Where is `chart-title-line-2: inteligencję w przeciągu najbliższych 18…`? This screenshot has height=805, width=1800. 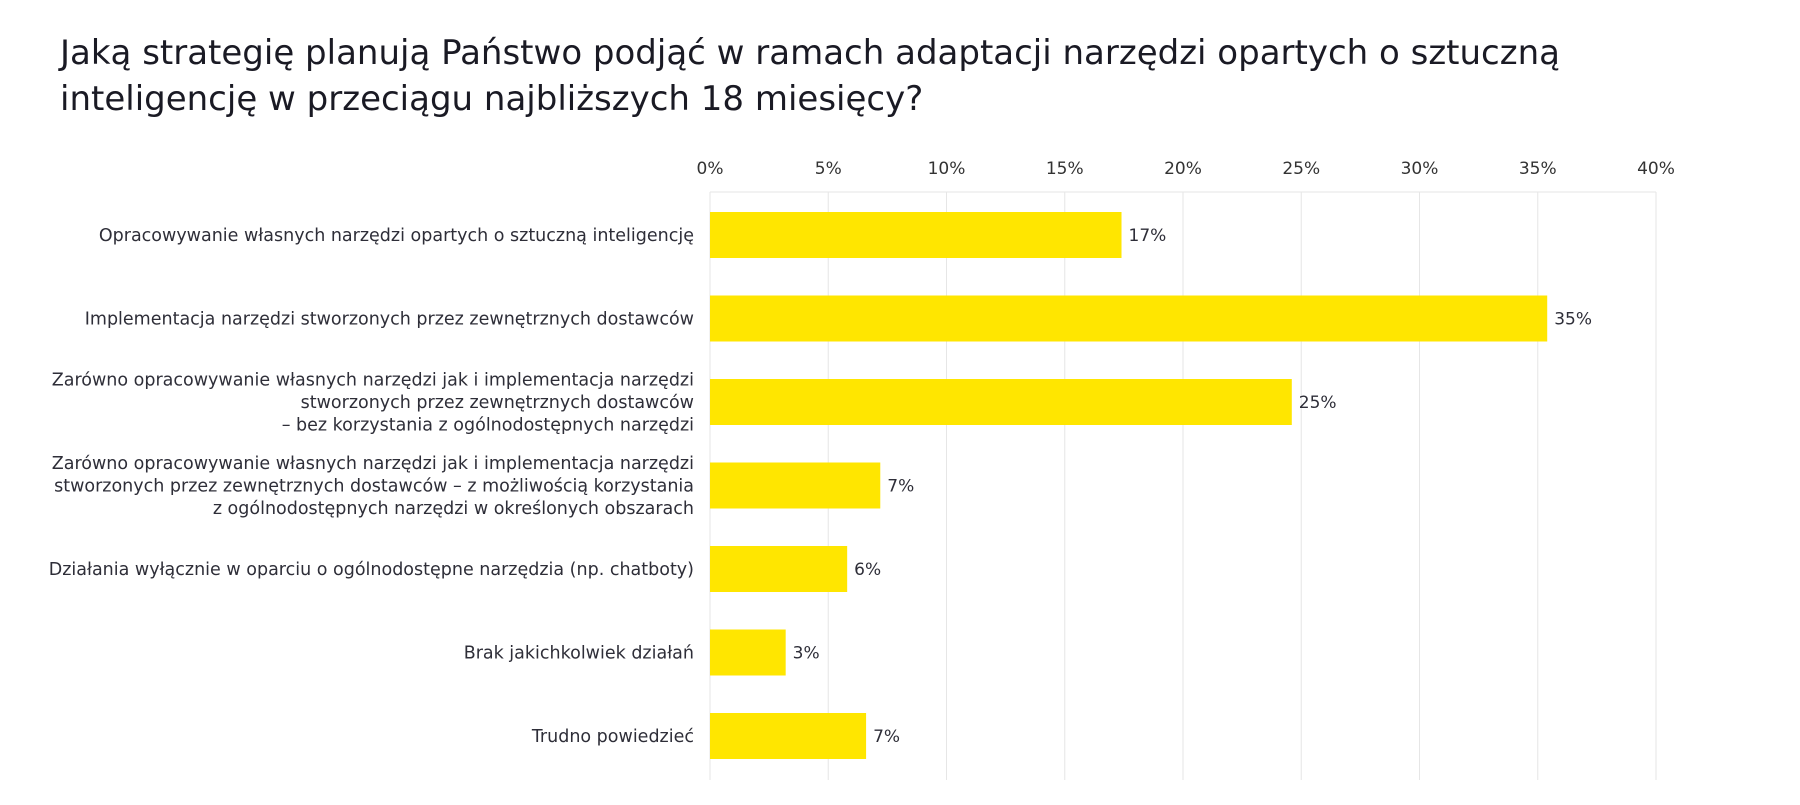
chart-title-line-2: inteligencję w przeciągu najbliższych 18… is located at coordinates (492, 99).